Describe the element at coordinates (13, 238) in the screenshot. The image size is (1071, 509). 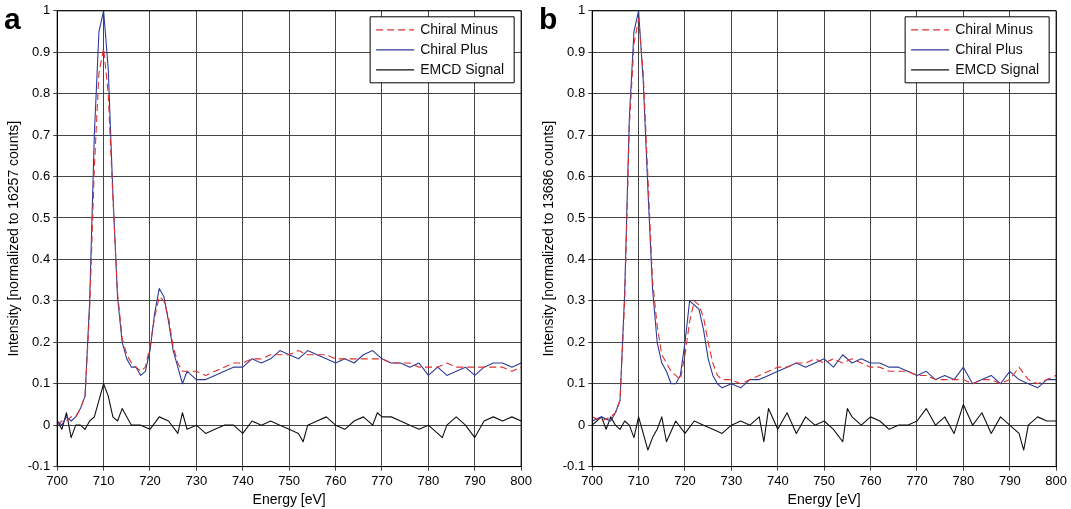
I see `y-axis-title: Intensity [normalized to 16257 counts]` at that location.